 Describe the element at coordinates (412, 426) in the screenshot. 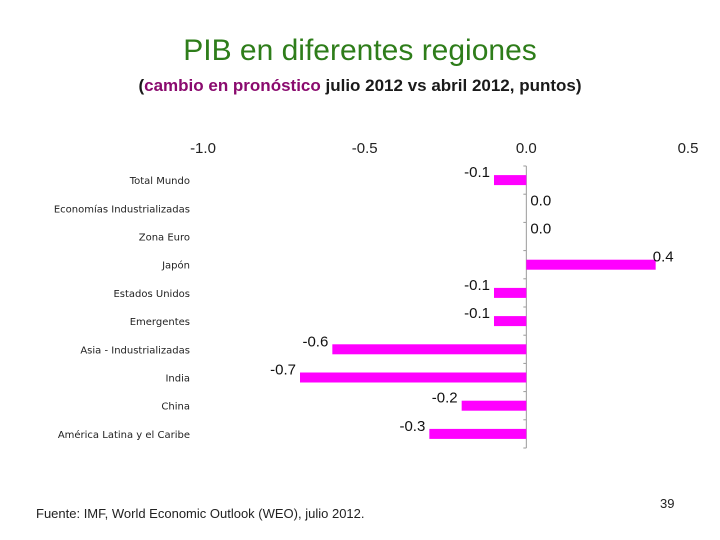

I see `data-label: -0.3` at that location.